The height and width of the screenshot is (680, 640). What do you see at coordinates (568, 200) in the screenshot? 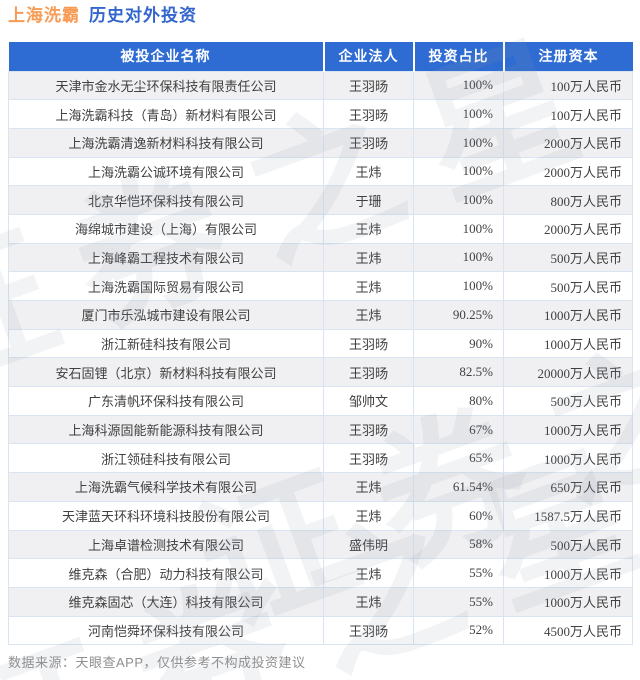
I see `table-cell: 800万人民币` at bounding box center [568, 200].